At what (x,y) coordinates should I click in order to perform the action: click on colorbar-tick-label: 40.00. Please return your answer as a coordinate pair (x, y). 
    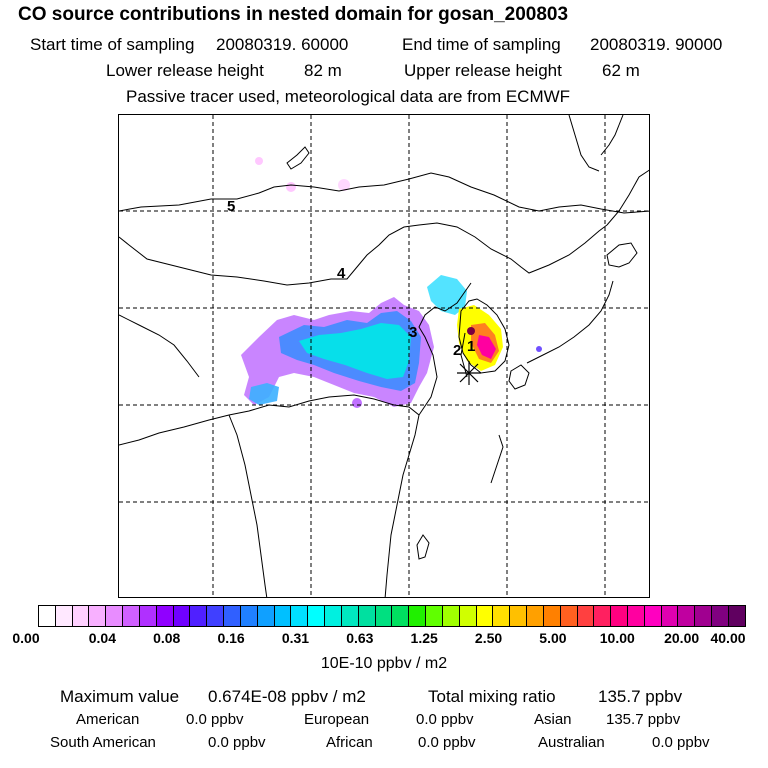
    Looking at the image, I should click on (728, 638).